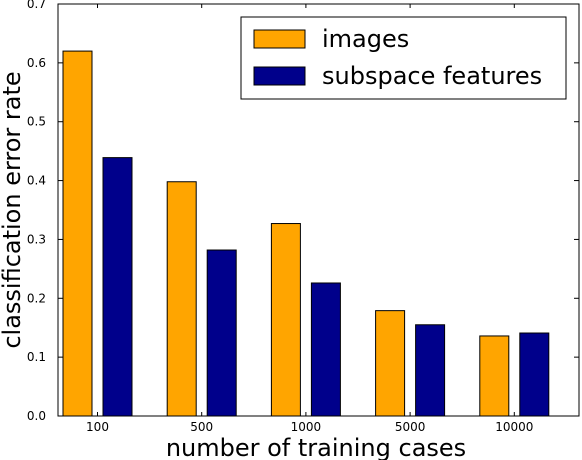 The height and width of the screenshot is (460, 582). What do you see at coordinates (279, 76) in the screenshot?
I see `legend-swatch-subspace-features` at bounding box center [279, 76].